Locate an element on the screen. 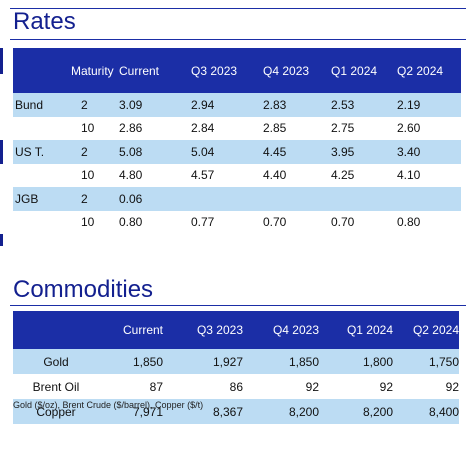  table-row: Bund 2 3.09 2.94 2.83 2.53 2.19 is located at coordinates (237, 105).